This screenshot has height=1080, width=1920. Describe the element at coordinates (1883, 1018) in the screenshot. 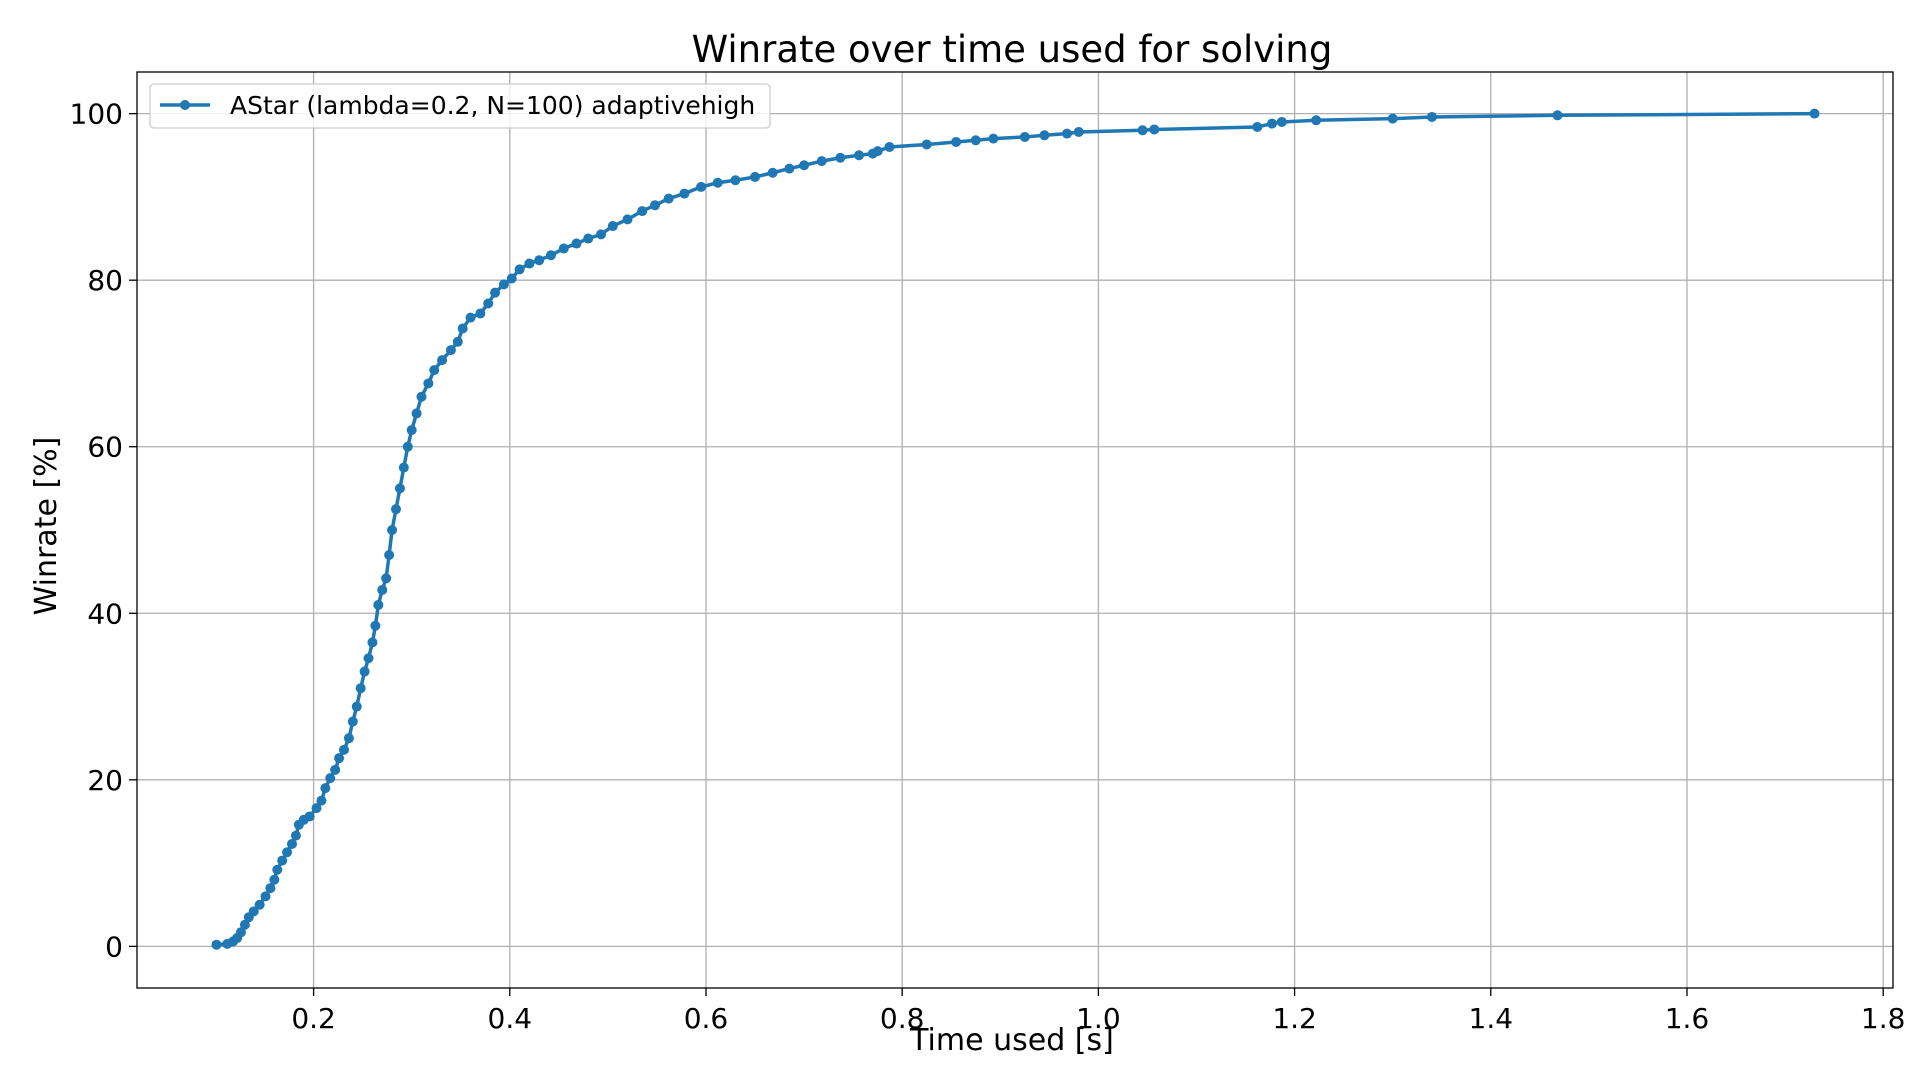

I see `x-tick-label: 1.8` at that location.